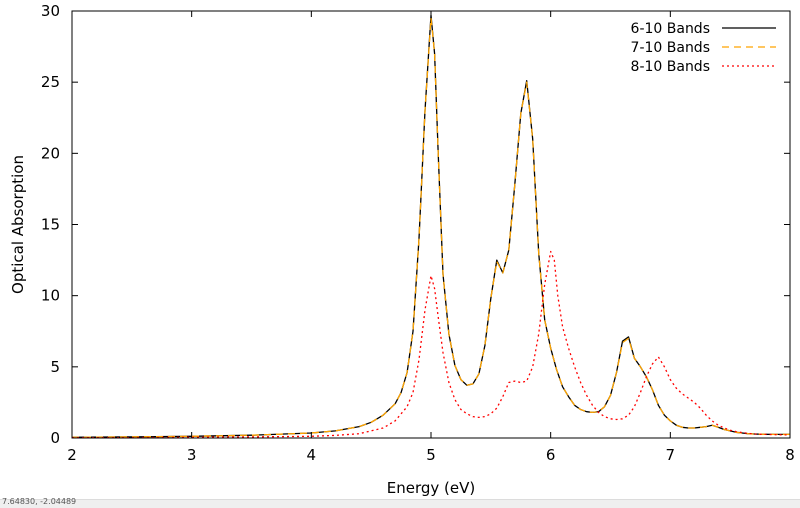  What do you see at coordinates (400, 502) in the screenshot?
I see `status-bar: 7.64830, -2.04489` at bounding box center [400, 502].